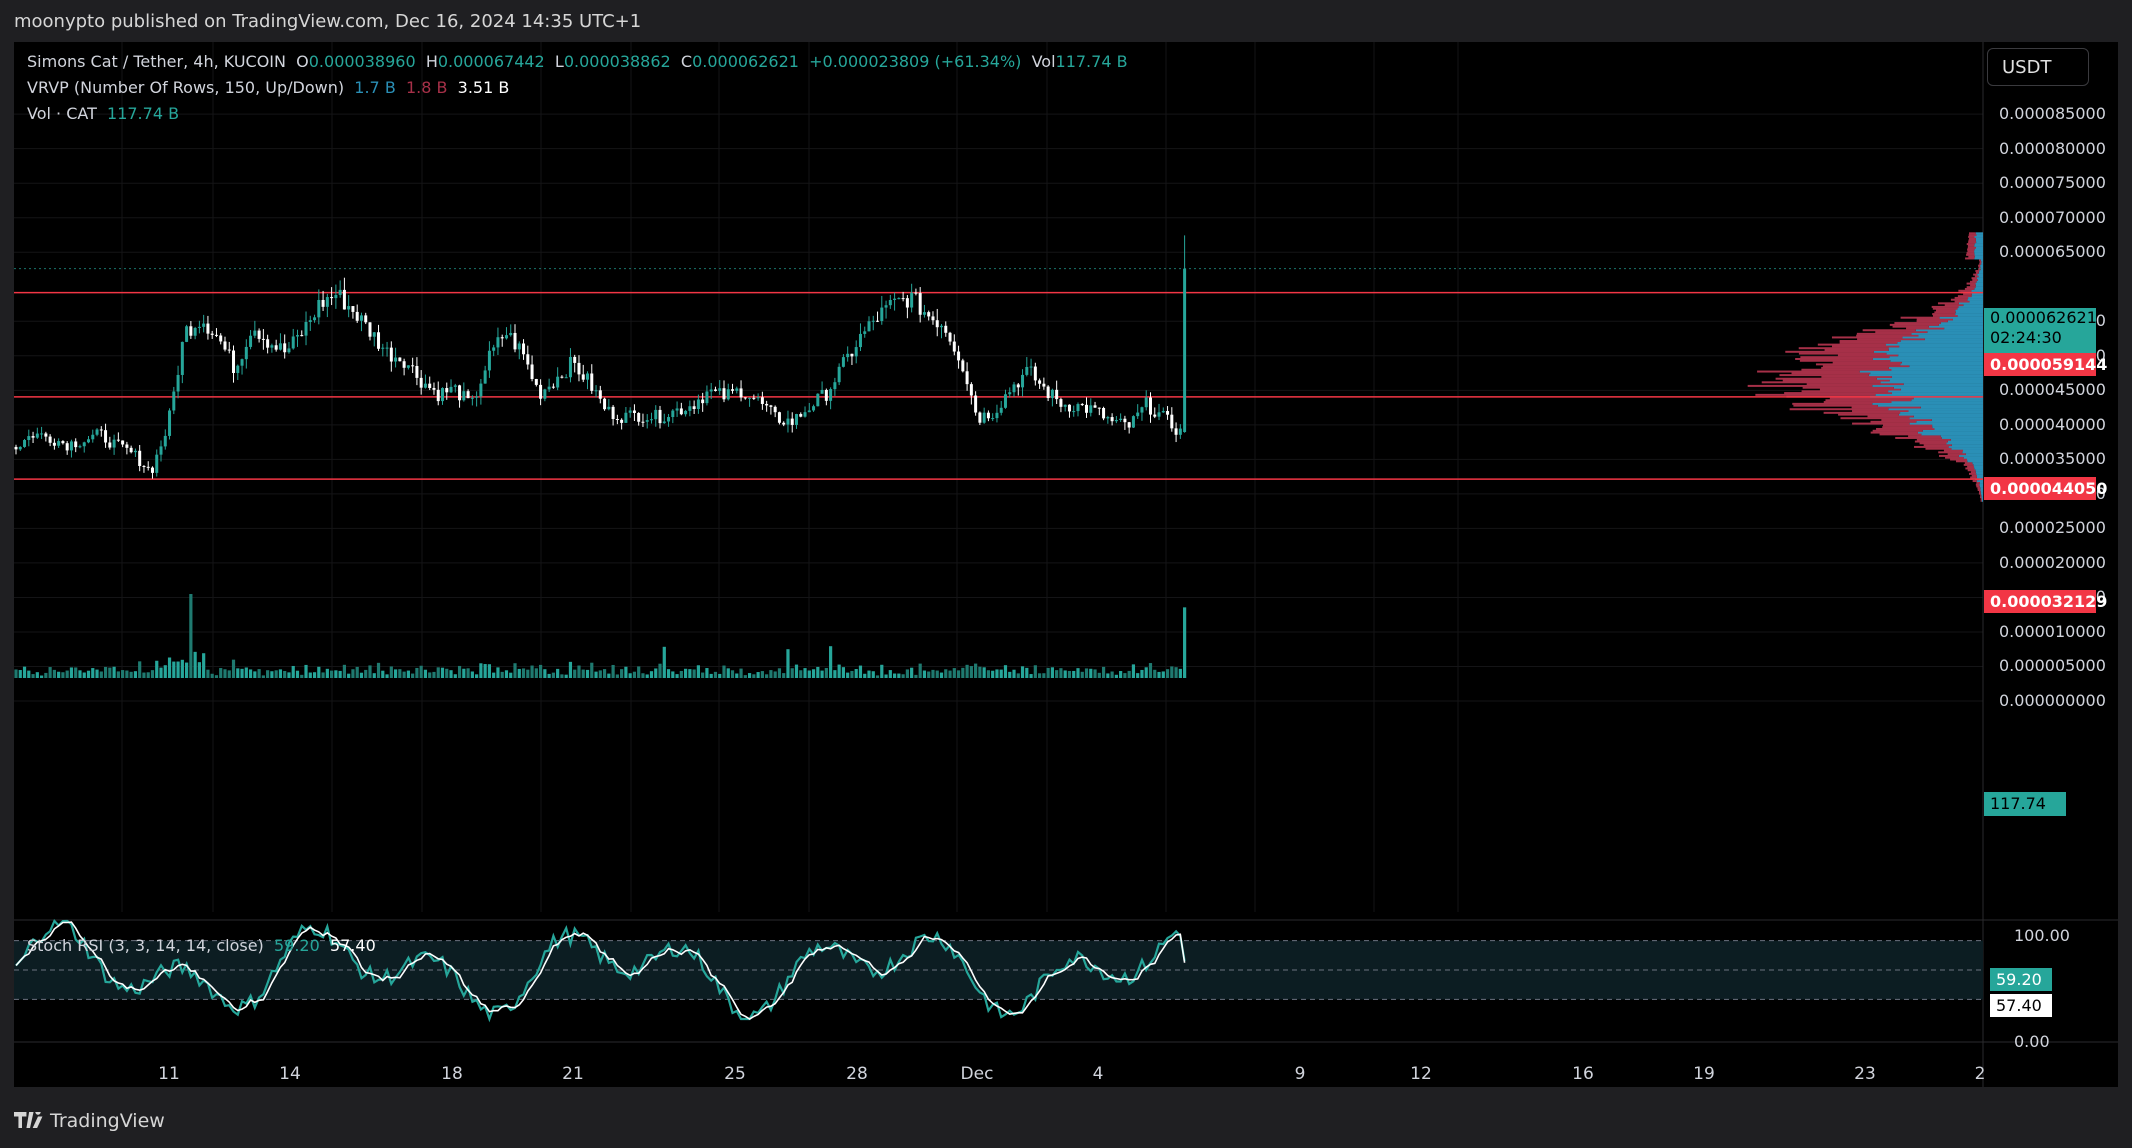  What do you see at coordinates (2052, 183) in the screenshot?
I see `price-tick: 0.000075000` at bounding box center [2052, 183].